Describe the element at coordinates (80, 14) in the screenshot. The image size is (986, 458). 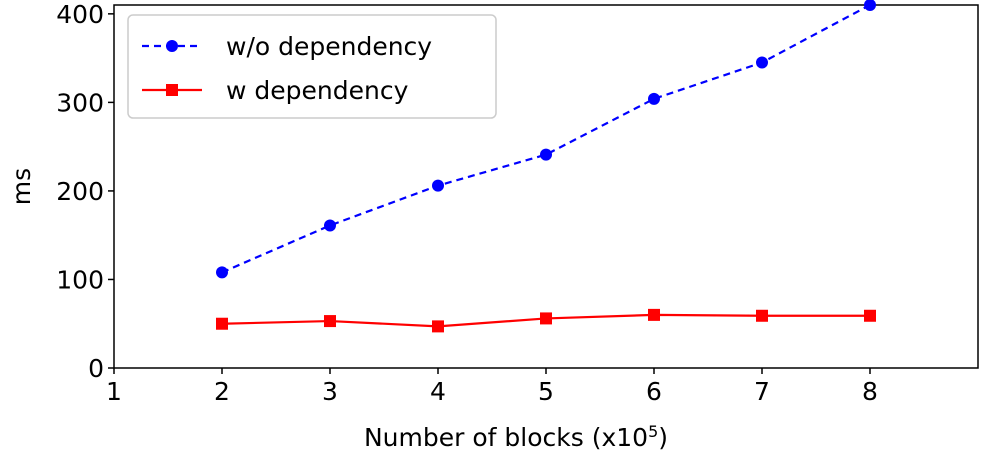
I see `y-tick-label: 400` at that location.